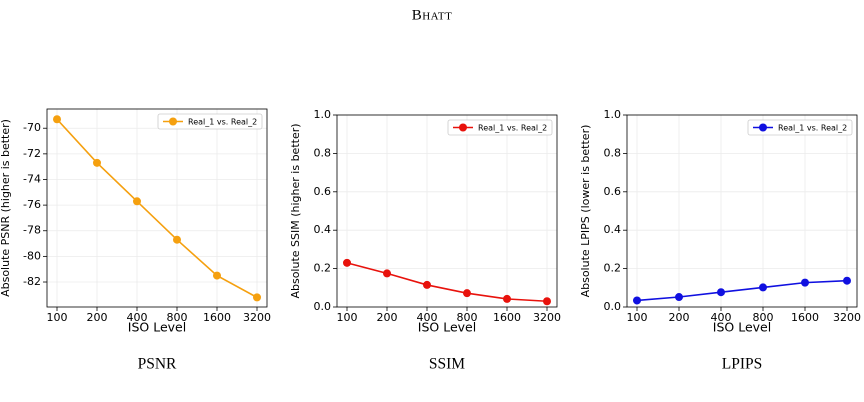  Describe the element at coordinates (32, 255) in the screenshot. I see `y-tick-label: -80` at that location.